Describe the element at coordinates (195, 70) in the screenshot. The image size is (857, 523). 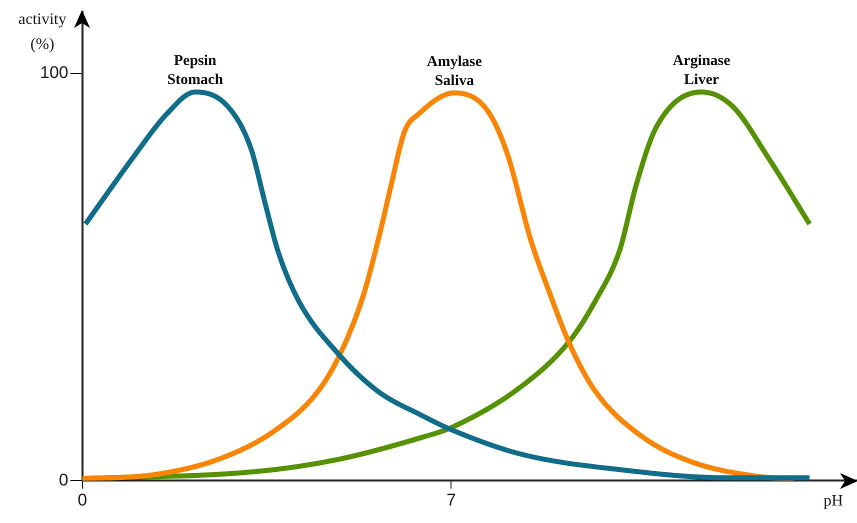
I see `series-label: Pepsin Stomach` at that location.